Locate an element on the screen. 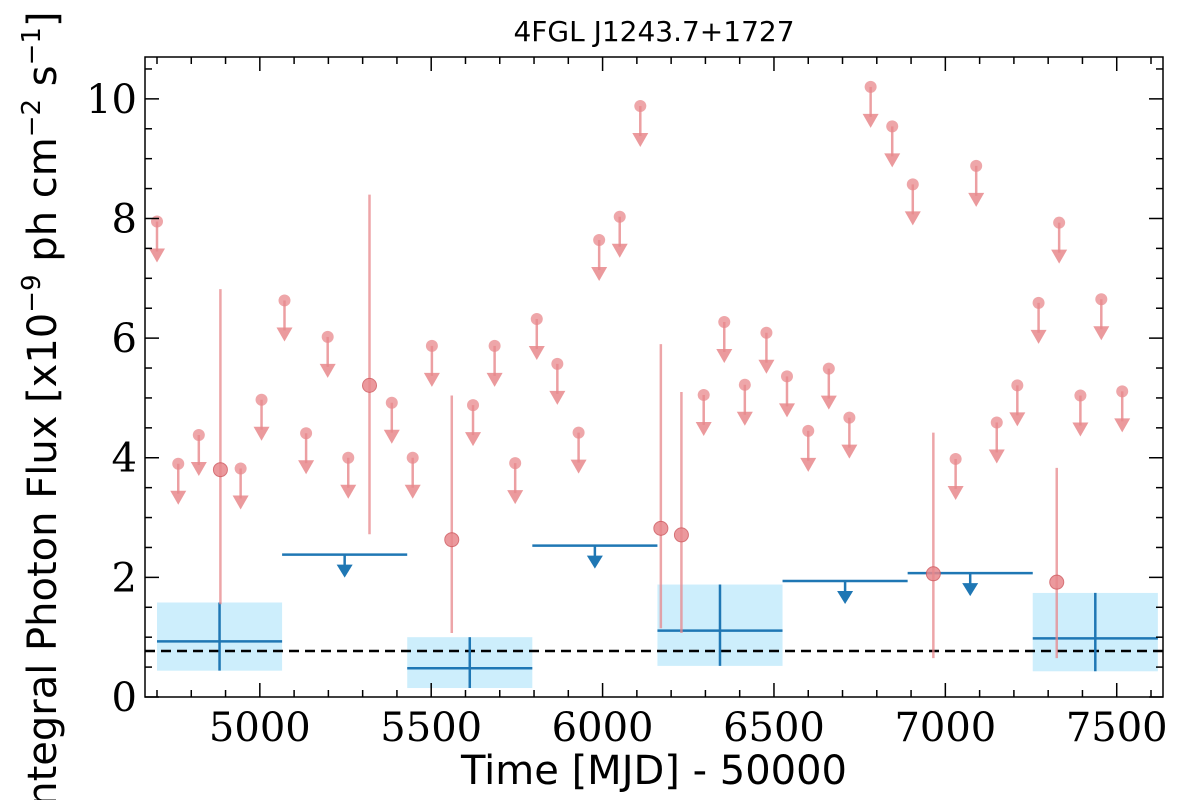  y-tick-label: 8 is located at coordinates (124, 219).